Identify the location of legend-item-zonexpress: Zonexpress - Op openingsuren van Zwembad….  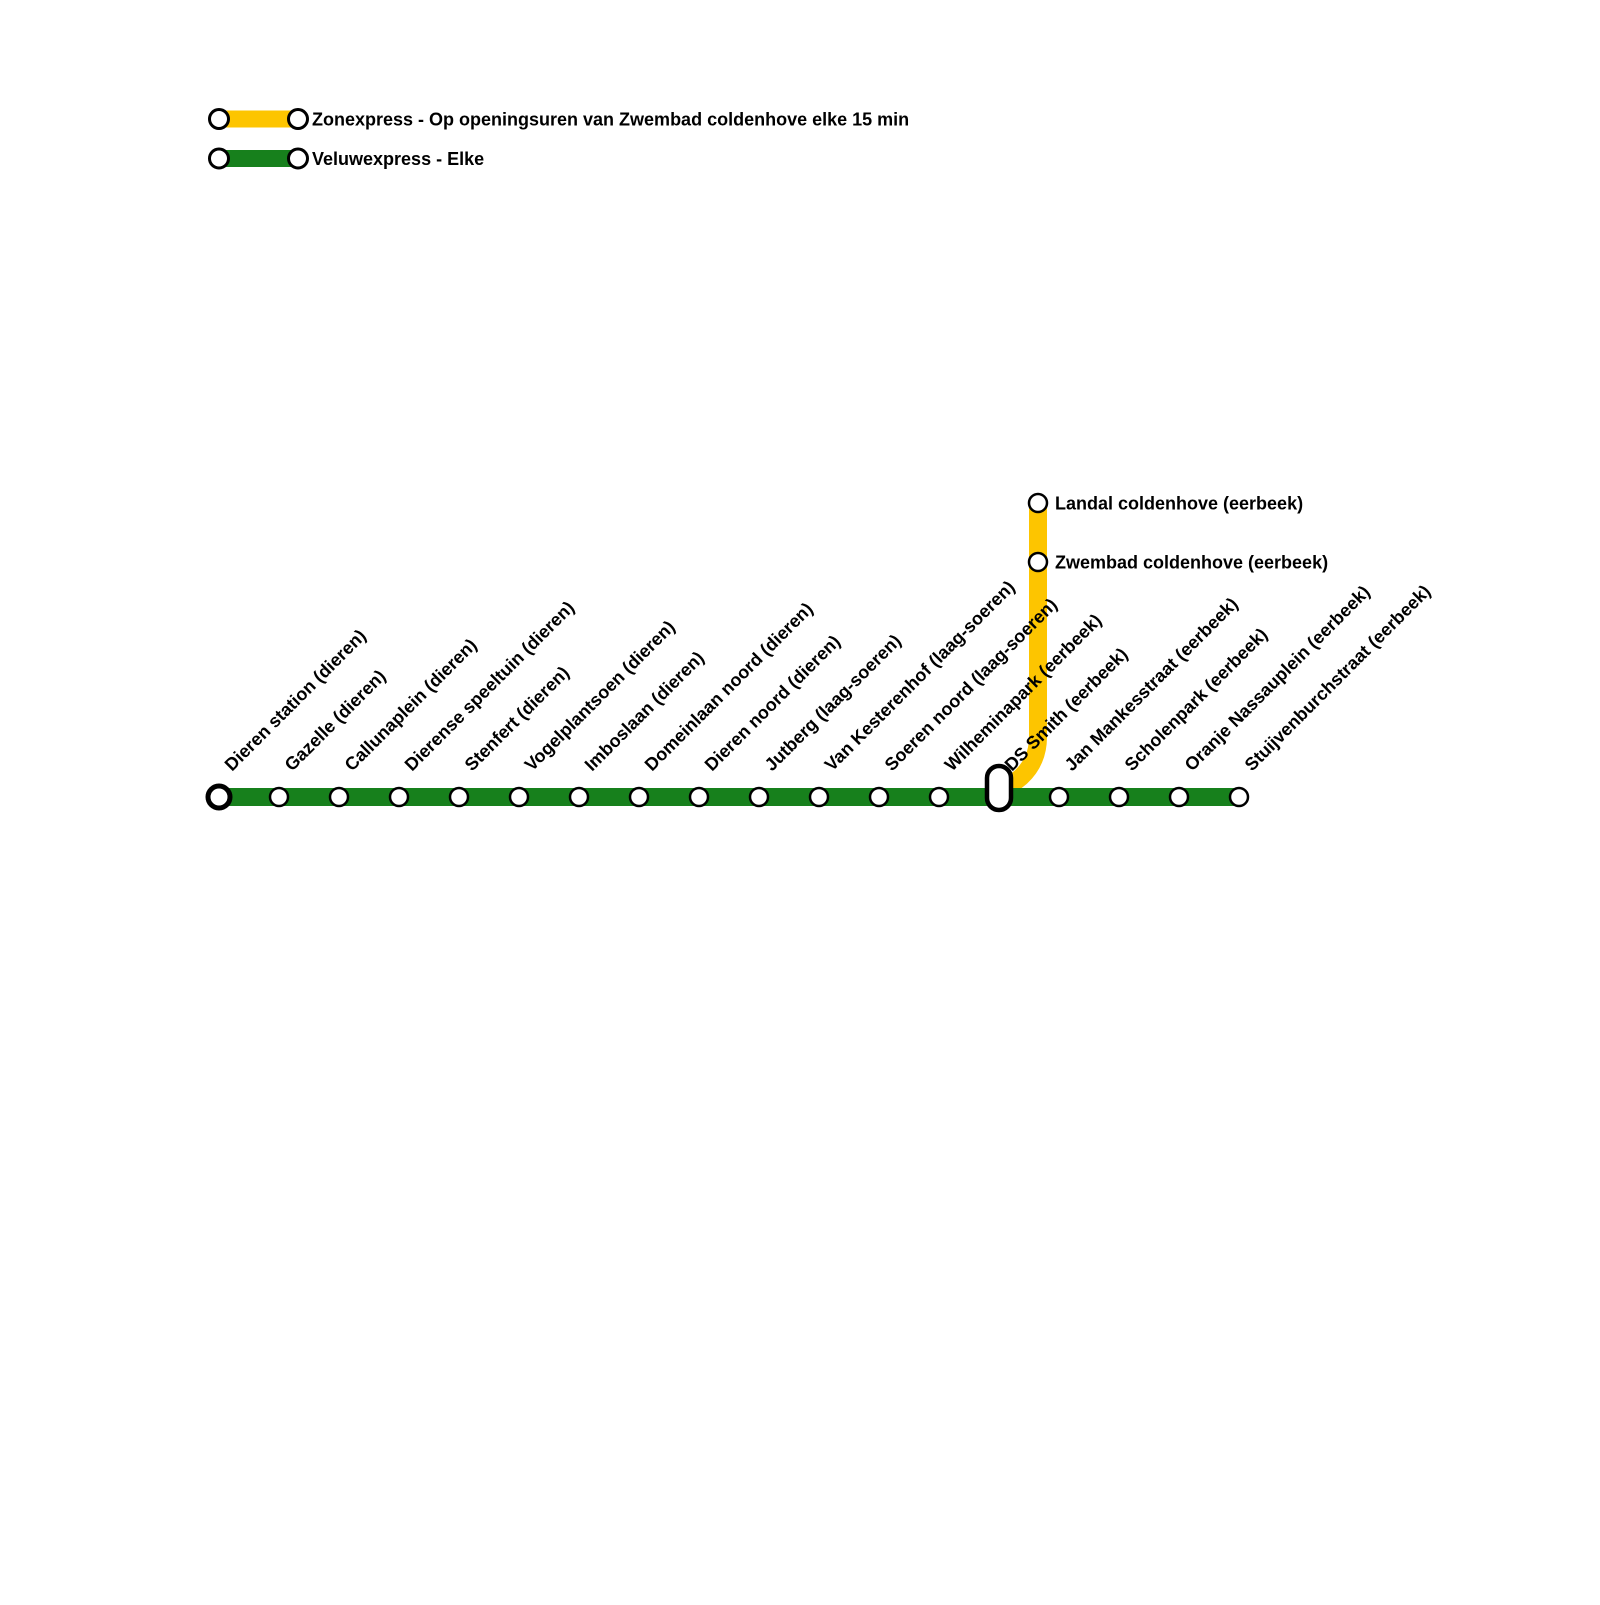
(558, 119).